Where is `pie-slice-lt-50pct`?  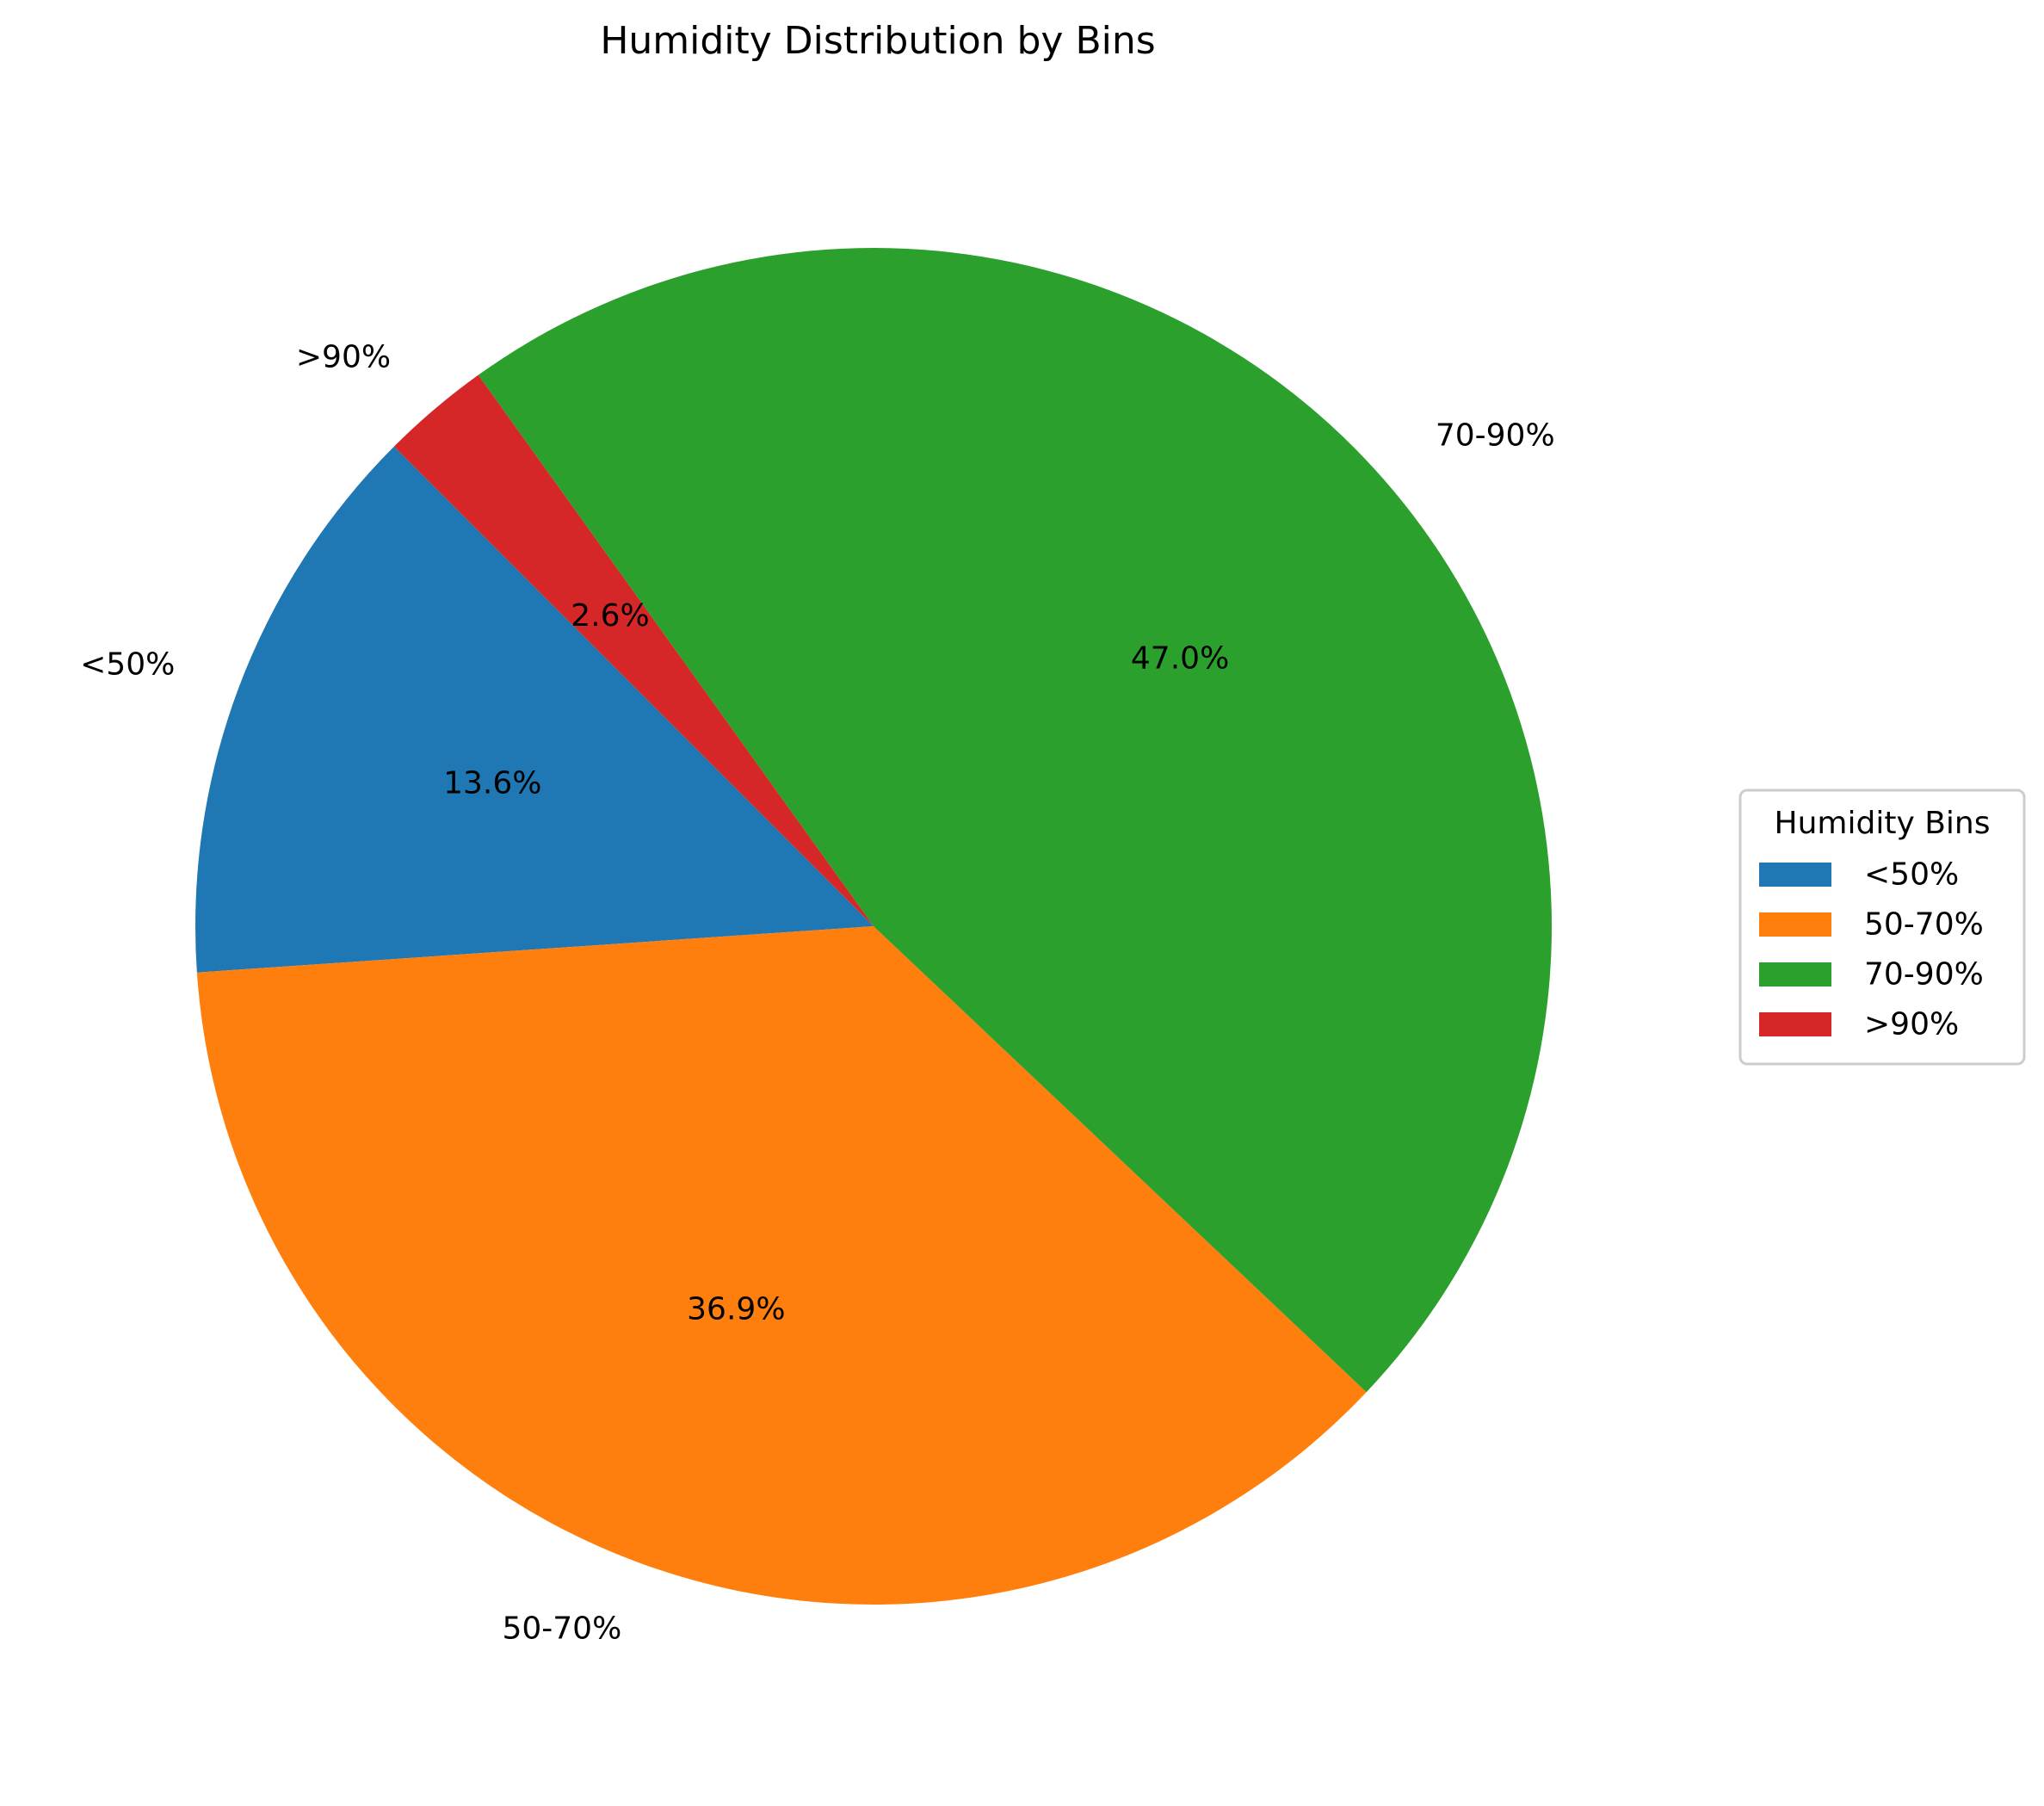 pie-slice-lt-50pct is located at coordinates (534, 710).